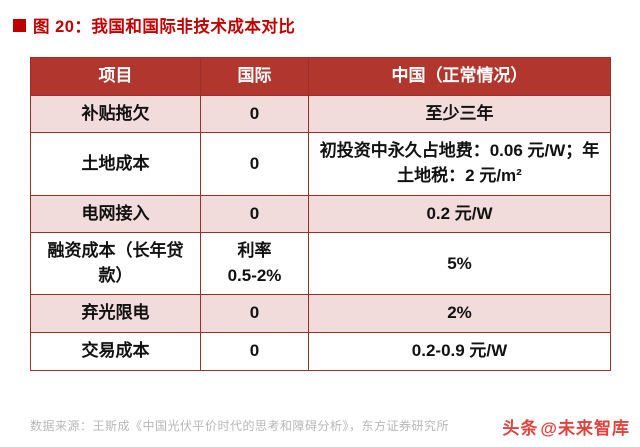 This screenshot has width=640, height=447. Describe the element at coordinates (115, 314) in the screenshot. I see `cell-item: 弃光限电` at that location.